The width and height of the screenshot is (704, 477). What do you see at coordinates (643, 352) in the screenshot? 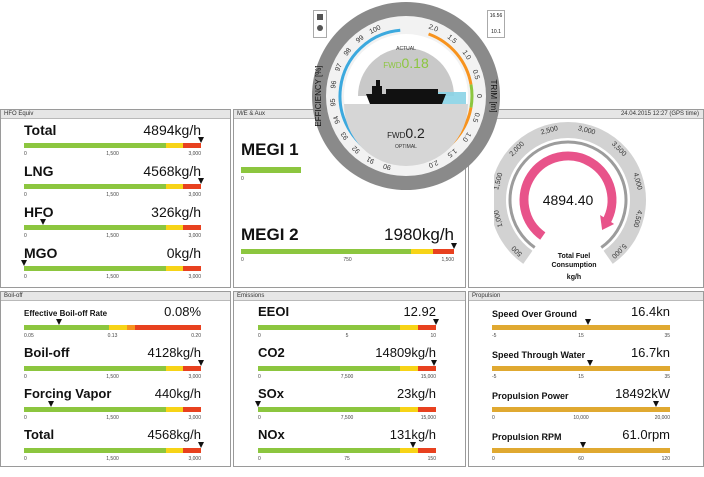
I see `value-number: 16.7` at bounding box center [643, 352].